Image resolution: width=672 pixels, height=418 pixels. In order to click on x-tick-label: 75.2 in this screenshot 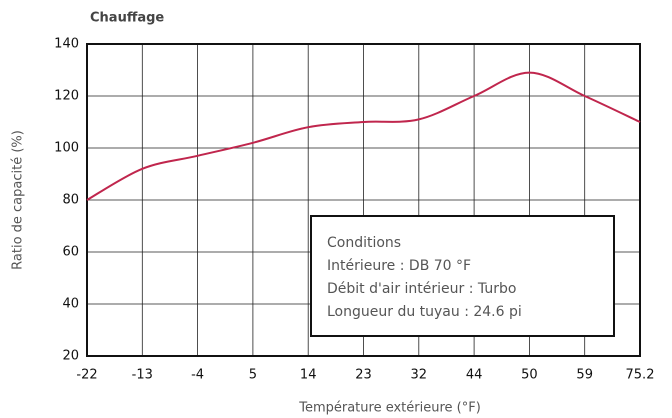, I will do `click(640, 375)`.